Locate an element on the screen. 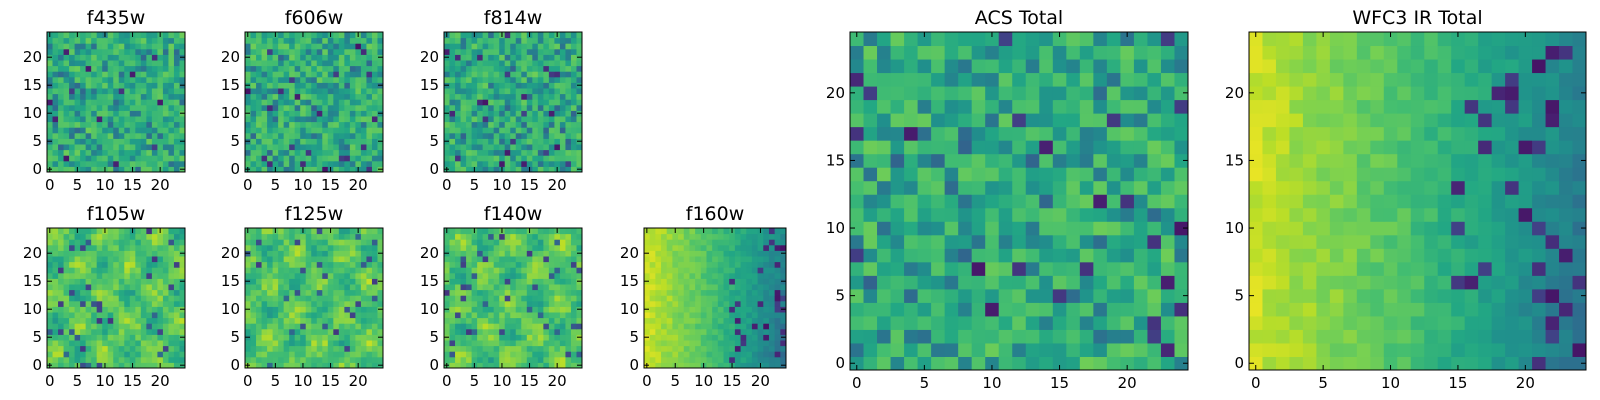  x-tick-label: 5 is located at coordinates (475, 185).